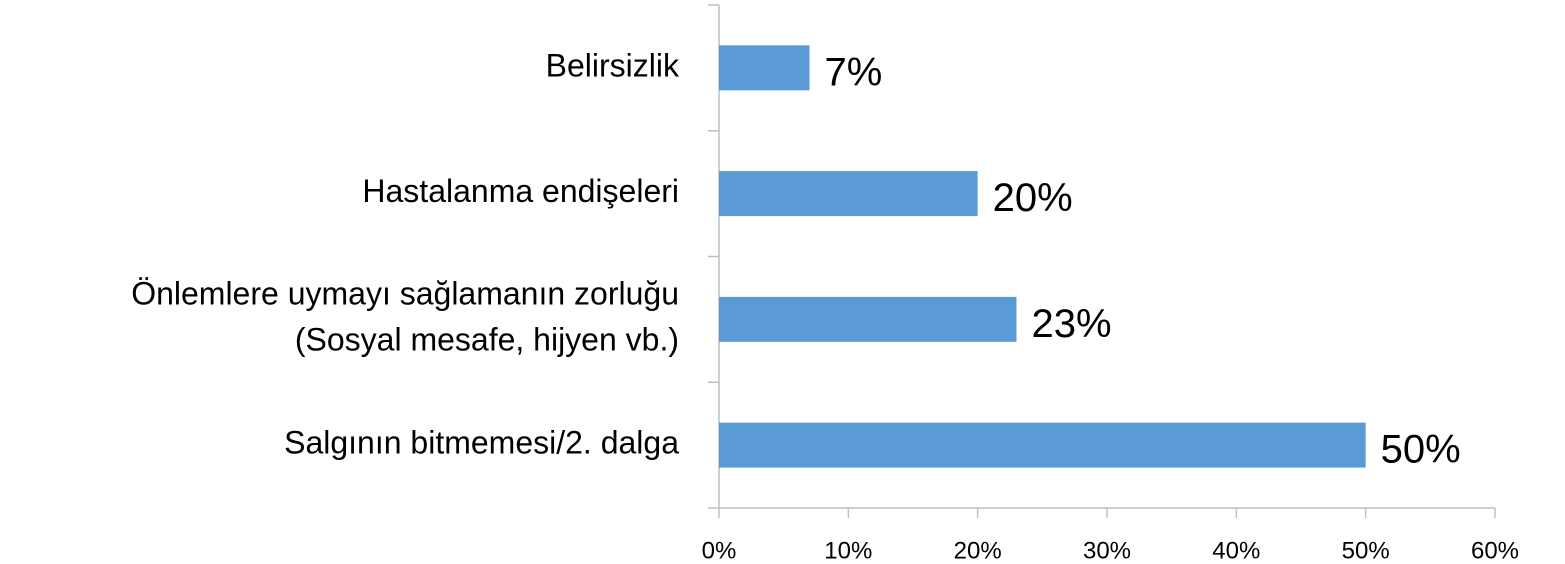 This screenshot has height=564, width=1565. Describe the element at coordinates (1033, 198) in the screenshot. I see `value-label: 20%` at that location.